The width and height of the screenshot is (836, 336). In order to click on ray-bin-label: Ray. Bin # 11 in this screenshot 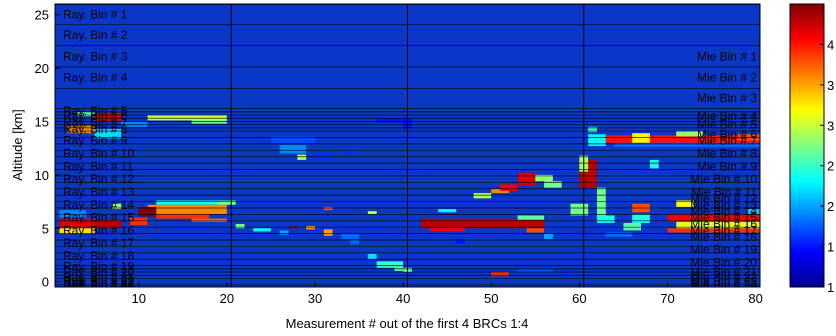, I will do `click(98, 166)`.